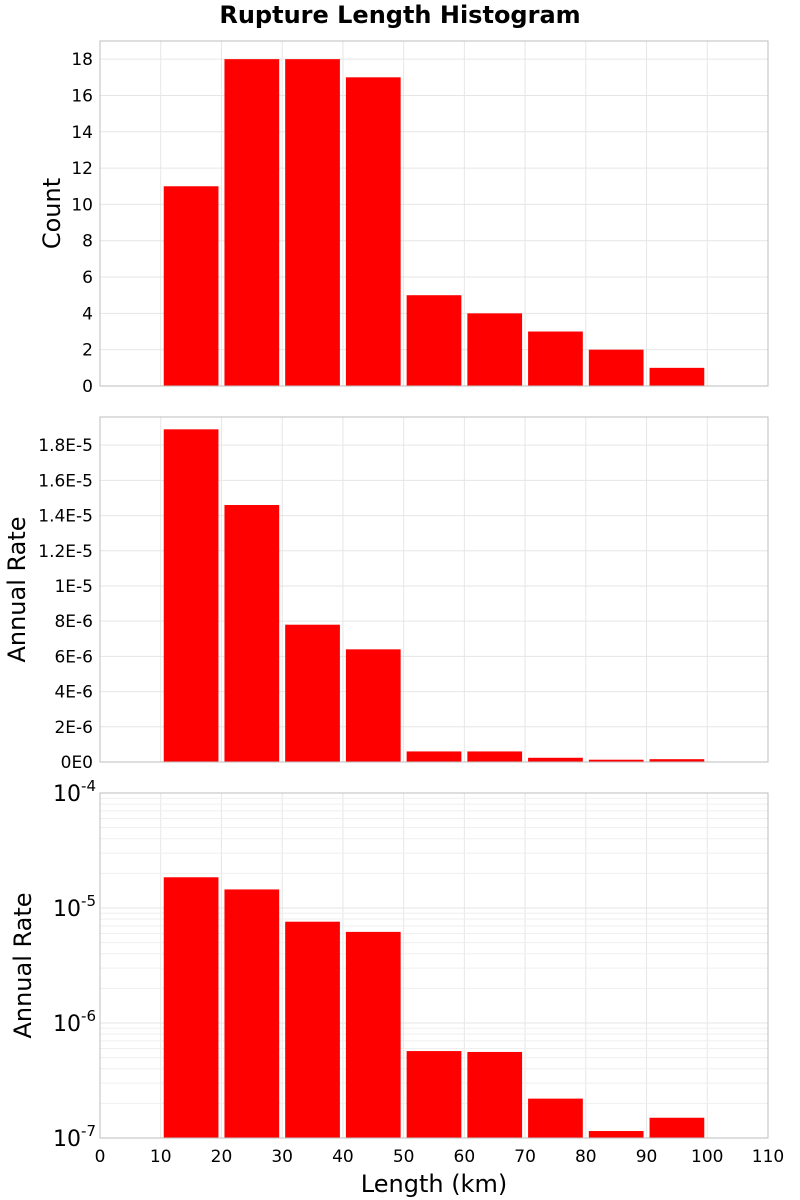 This screenshot has width=800, height=1200. Describe the element at coordinates (73, 693) in the screenshot. I see `y-tick-label: 4E-6` at that location.